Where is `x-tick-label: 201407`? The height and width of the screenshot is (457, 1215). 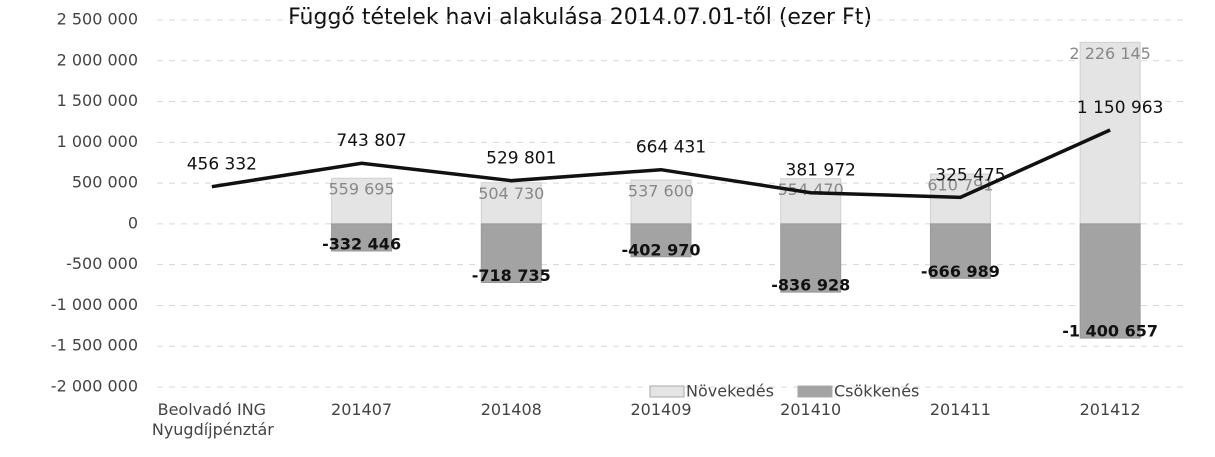
x-tick-label: 201407 is located at coordinates (362, 409).